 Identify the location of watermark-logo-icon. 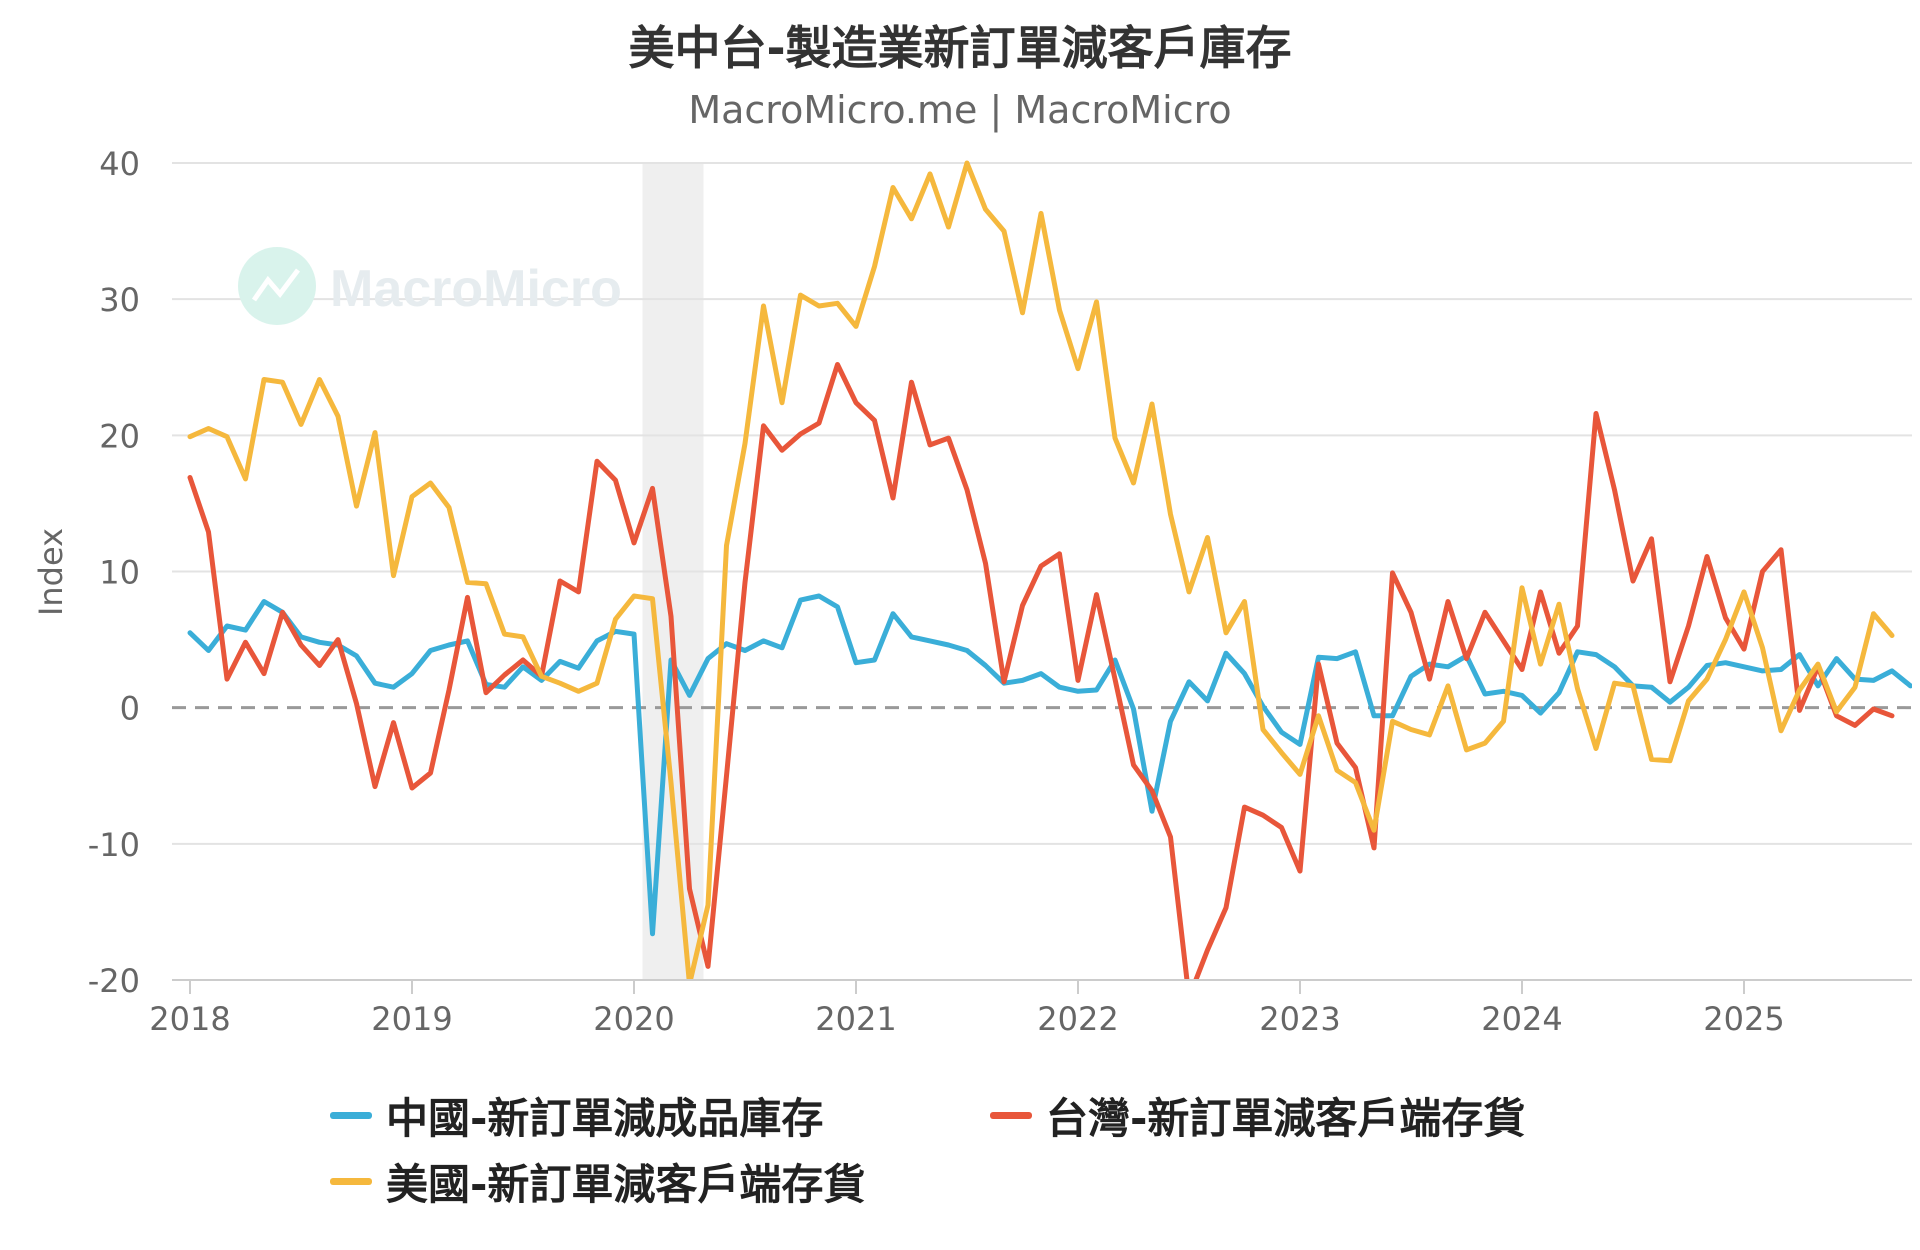
(277, 286).